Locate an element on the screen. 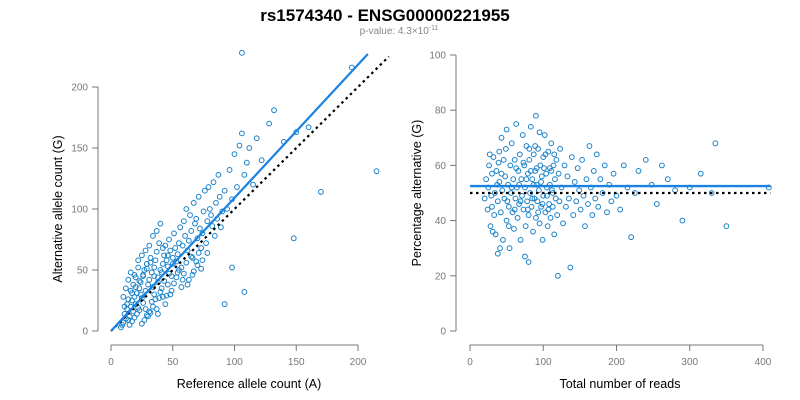  right-x-tick-label: 400 is located at coordinates (763, 362).